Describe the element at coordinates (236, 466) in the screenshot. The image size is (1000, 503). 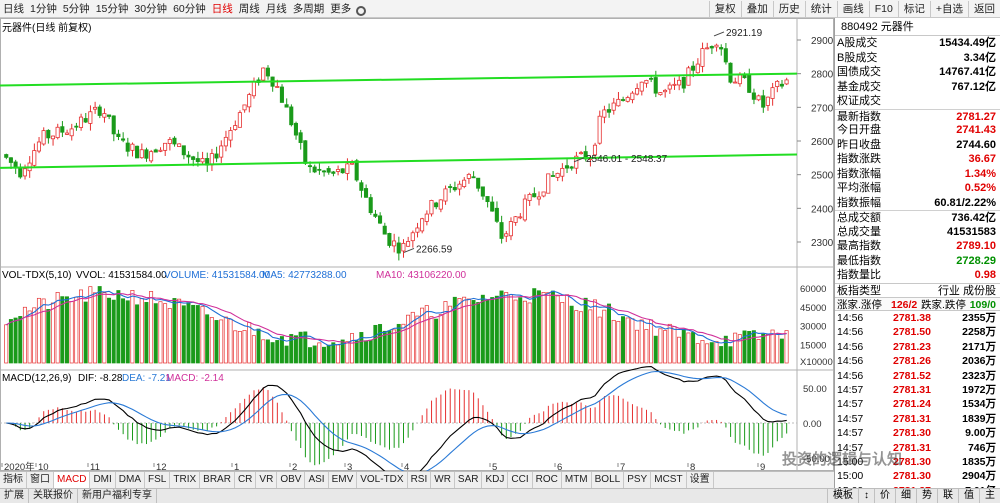
I see `date-label: 1` at that location.